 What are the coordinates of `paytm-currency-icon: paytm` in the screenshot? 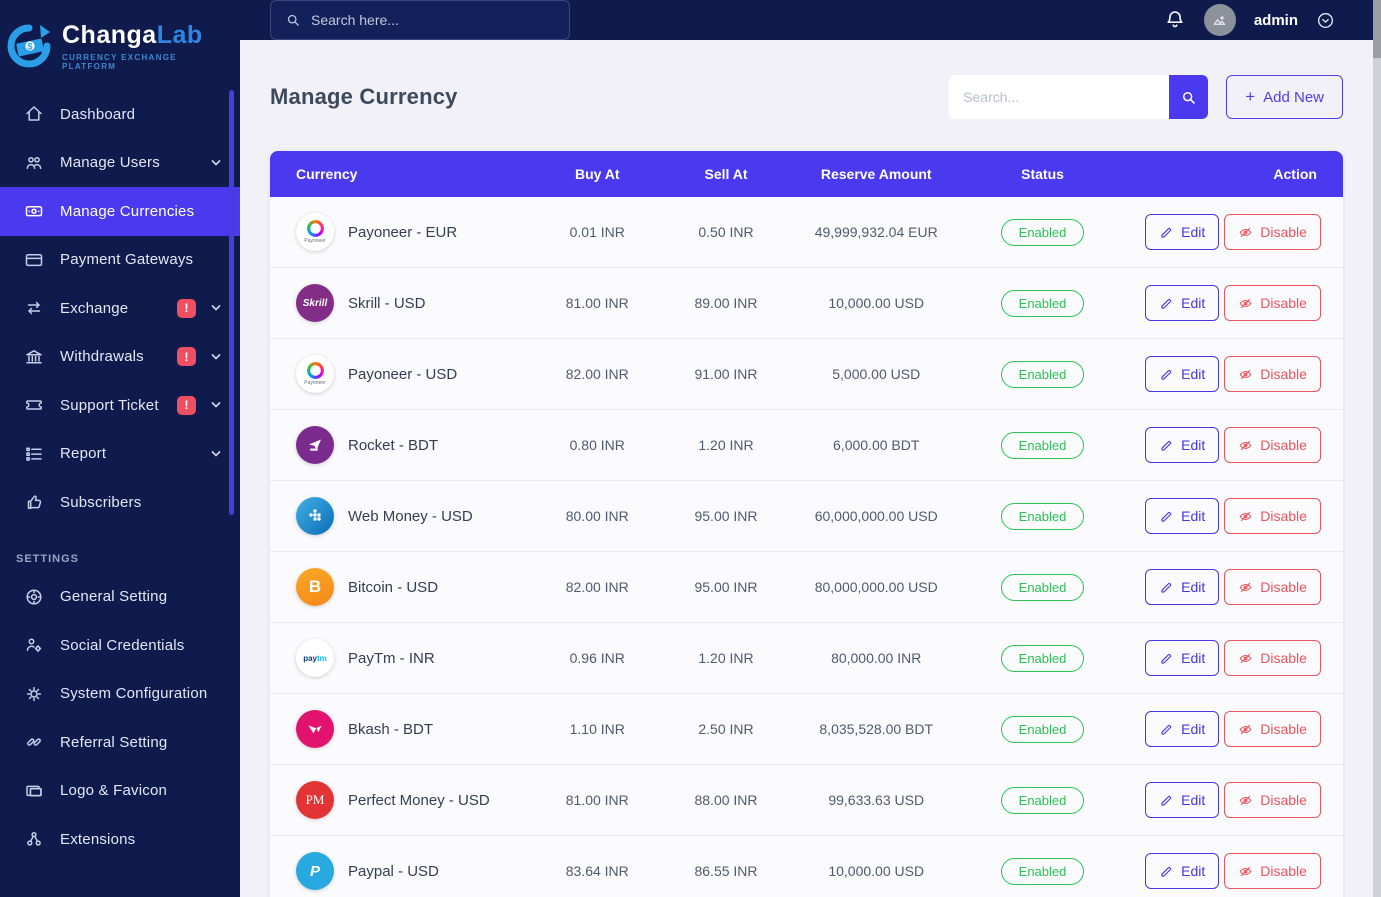 It's located at (315, 658).